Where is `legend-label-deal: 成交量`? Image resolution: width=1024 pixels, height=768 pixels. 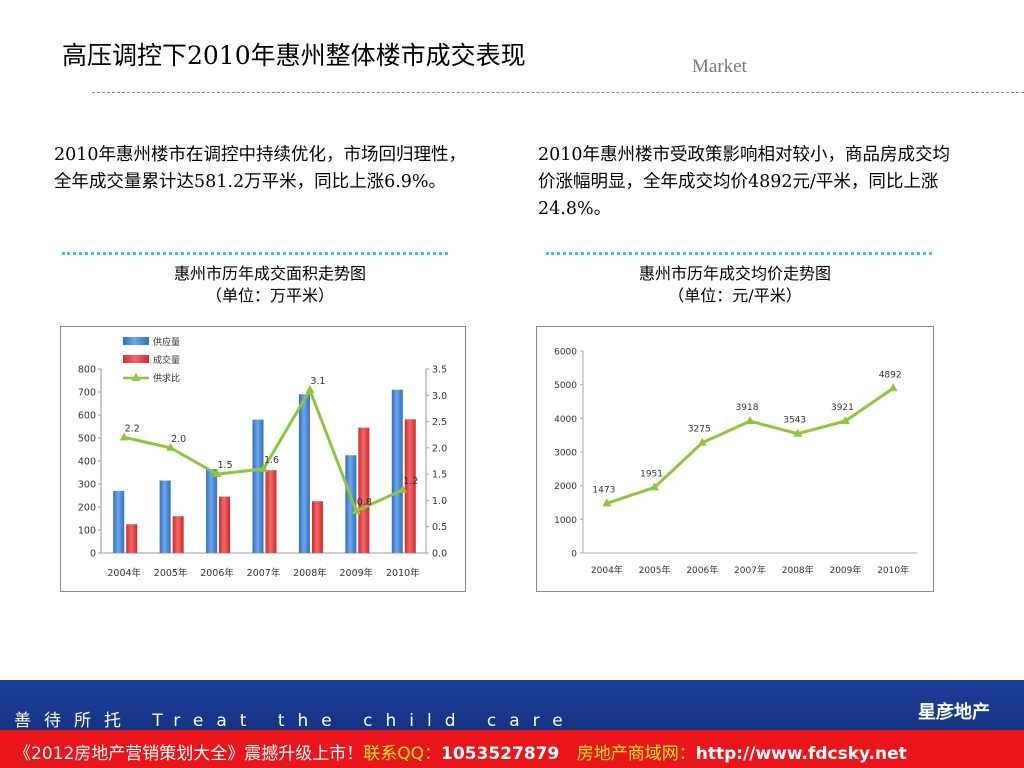 legend-label-deal: 成交量 is located at coordinates (166, 360).